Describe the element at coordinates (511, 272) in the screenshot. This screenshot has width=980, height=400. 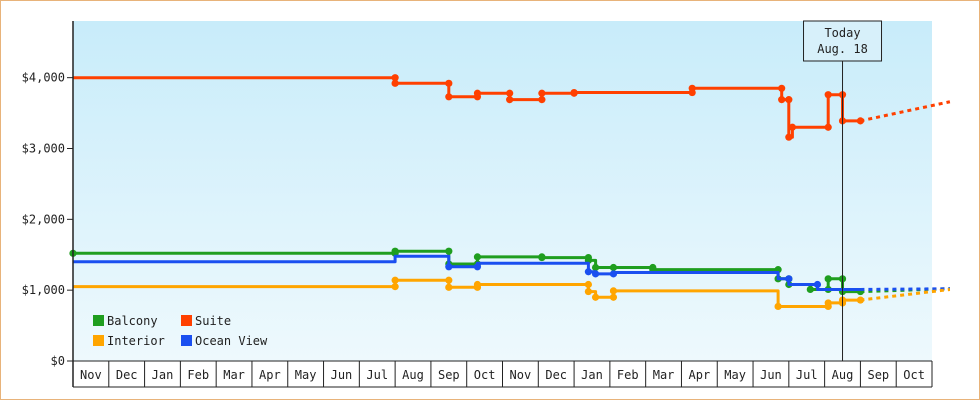
I see `series-ocean-view` at that location.